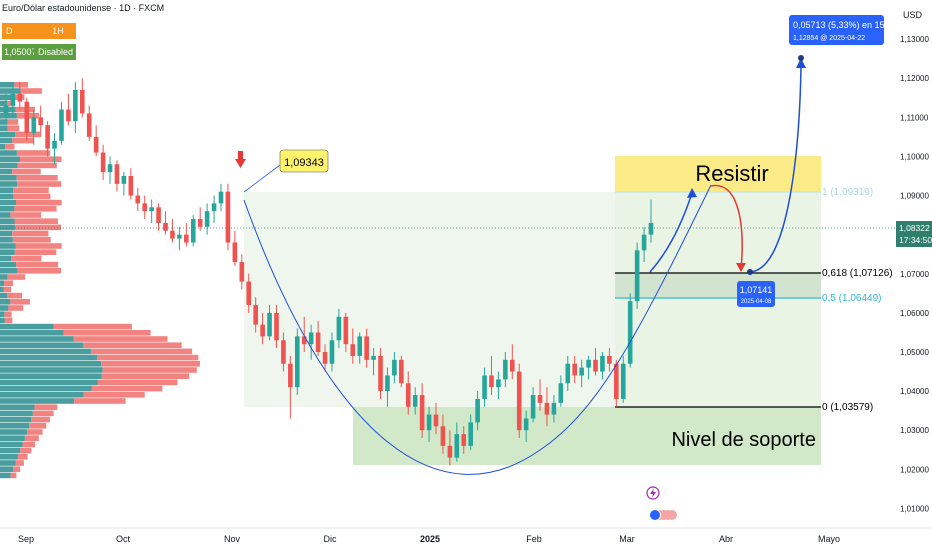 This screenshot has height=550, width=932. Describe the element at coordinates (718, 285) in the screenshot. I see `fib-618-05-zone` at that location.